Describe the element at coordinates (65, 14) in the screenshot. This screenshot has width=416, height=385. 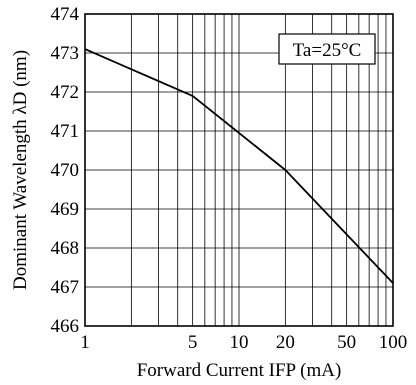
I see `y-tick-label: 474` at that location.